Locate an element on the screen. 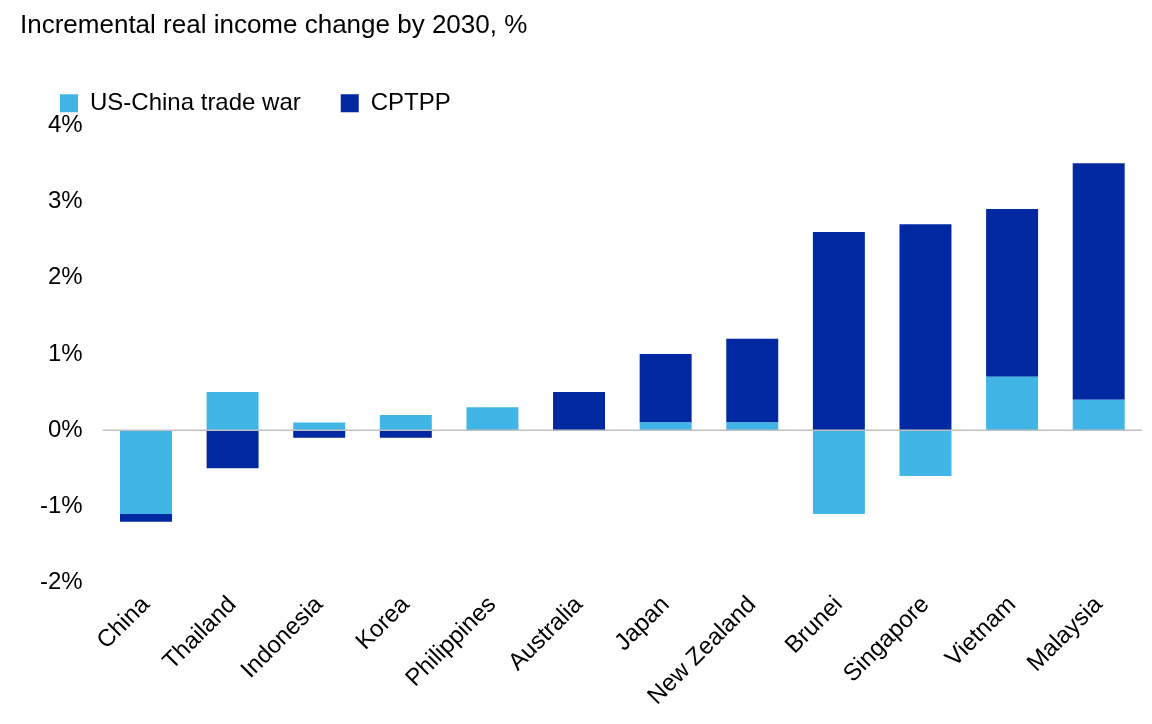  legend-label: US-China trade war is located at coordinates (195, 101).